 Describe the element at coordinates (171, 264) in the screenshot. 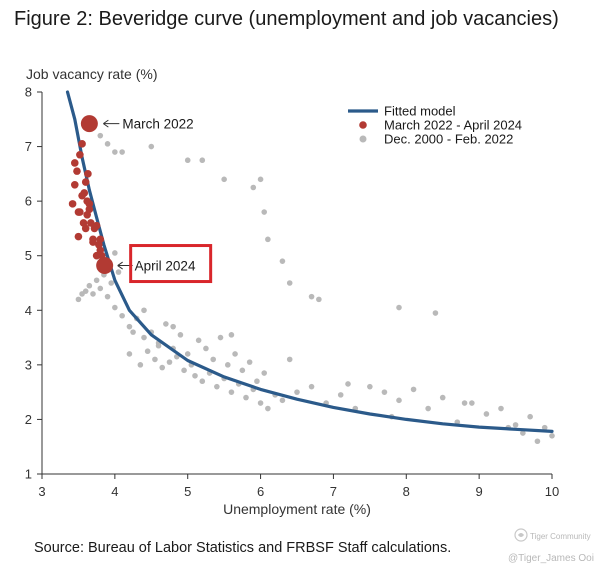

I see `april-2024-highlight-box` at that location.